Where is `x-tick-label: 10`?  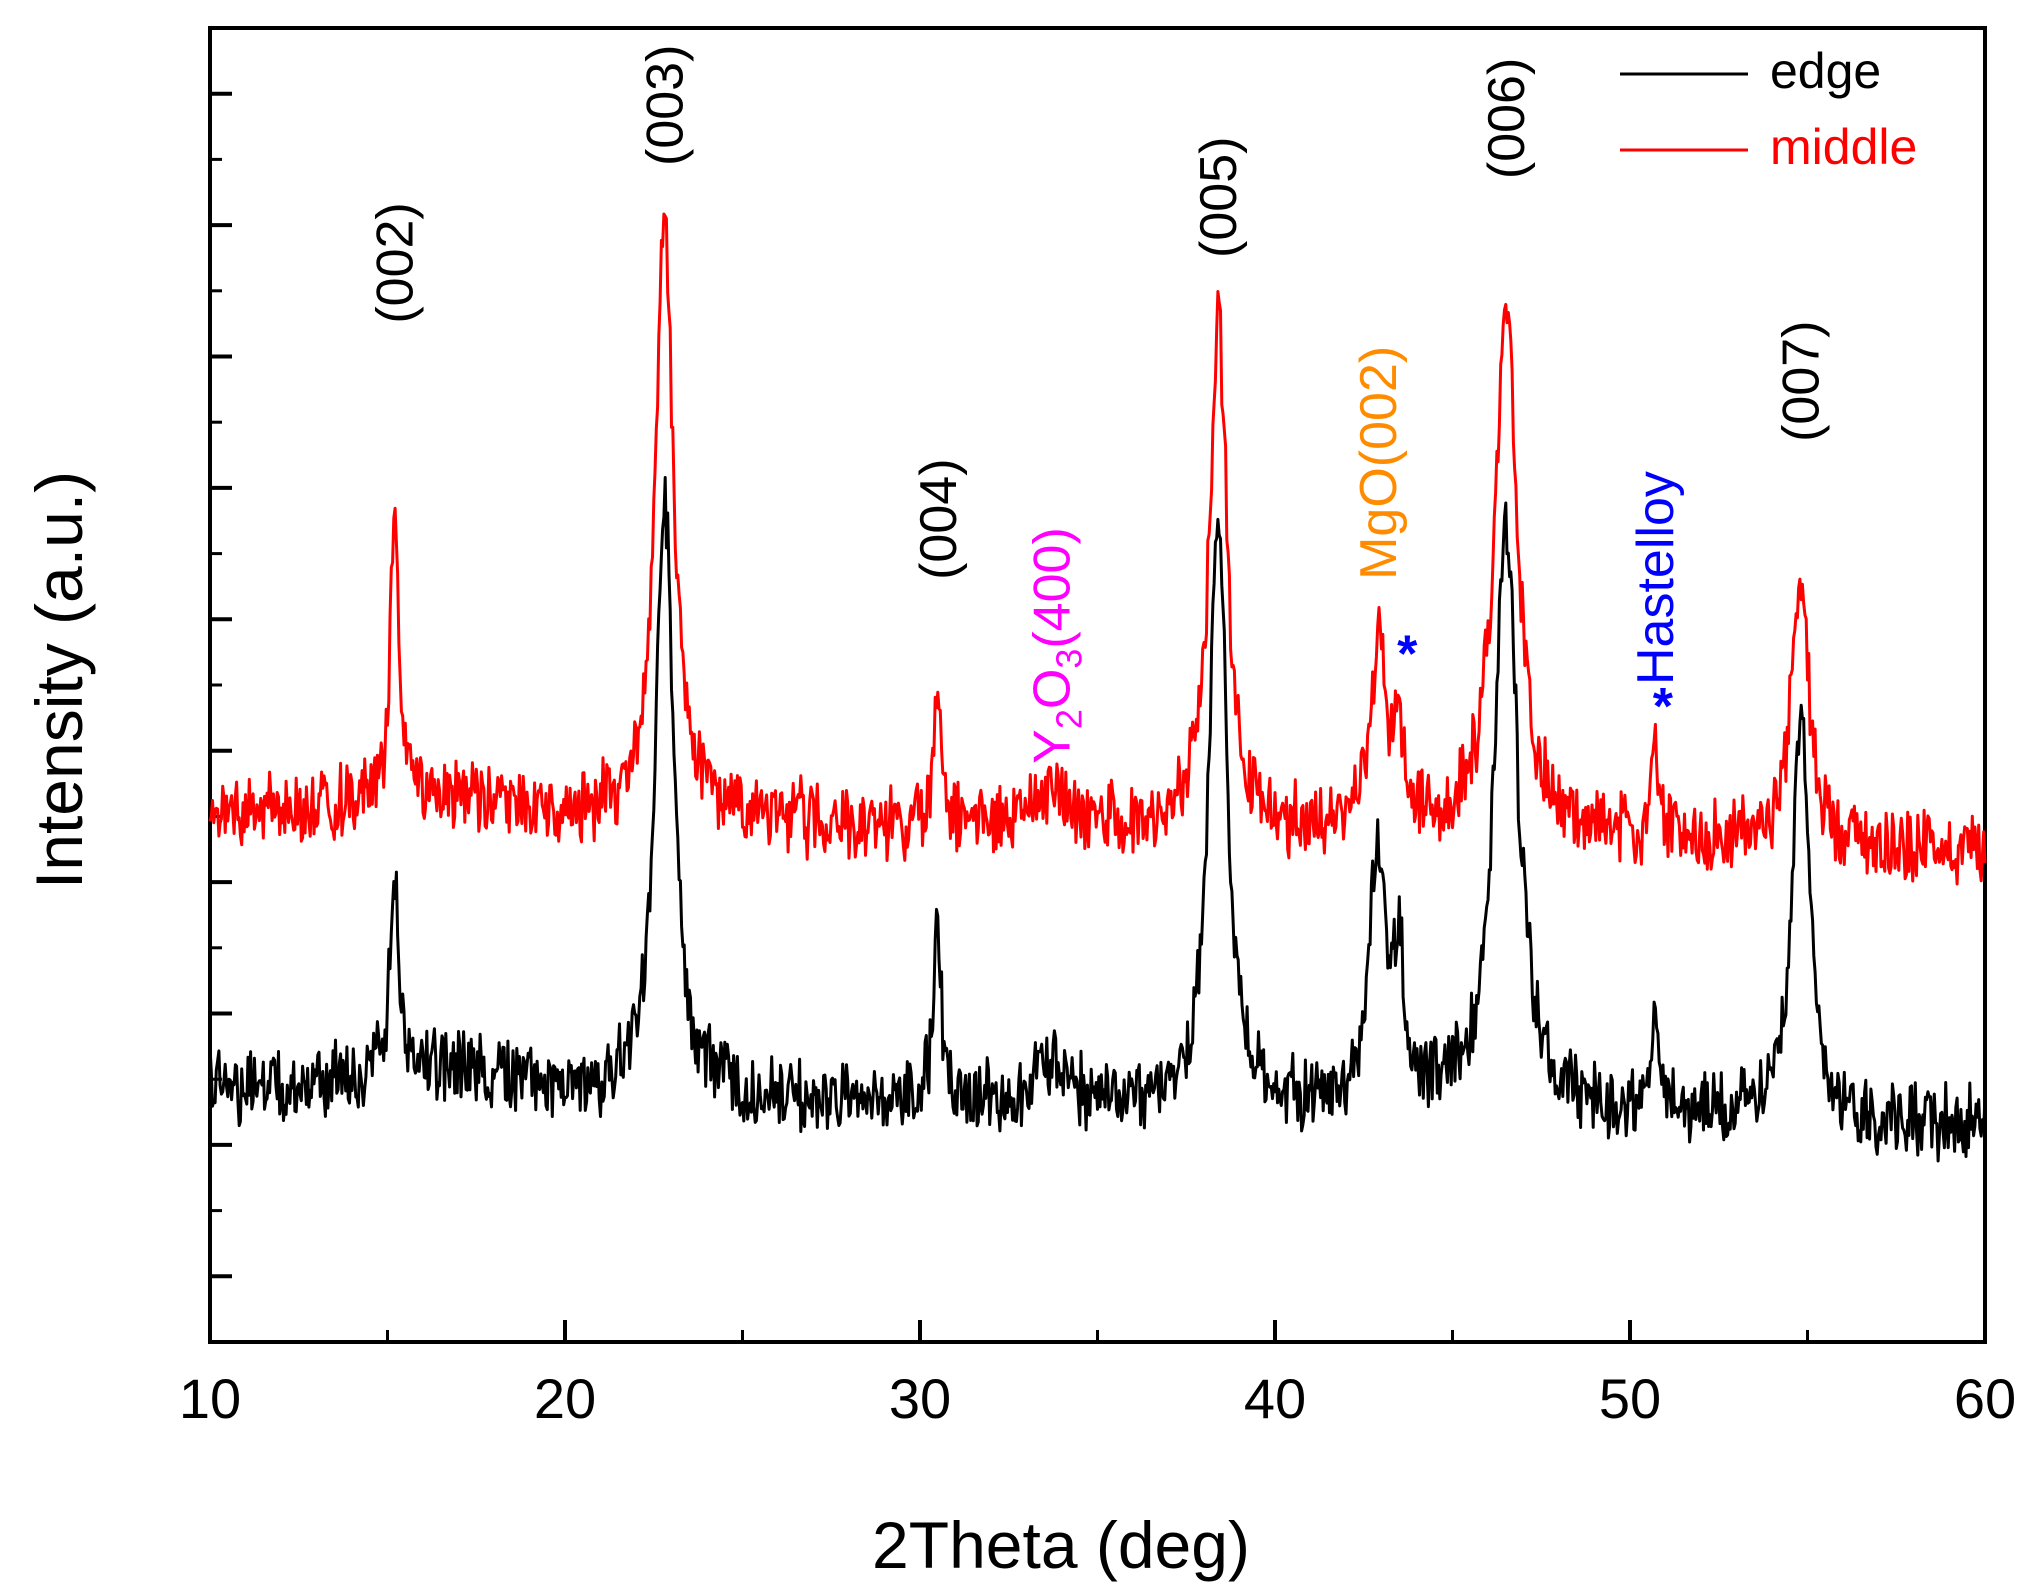
x-tick-label: 10 is located at coordinates (210, 1398).